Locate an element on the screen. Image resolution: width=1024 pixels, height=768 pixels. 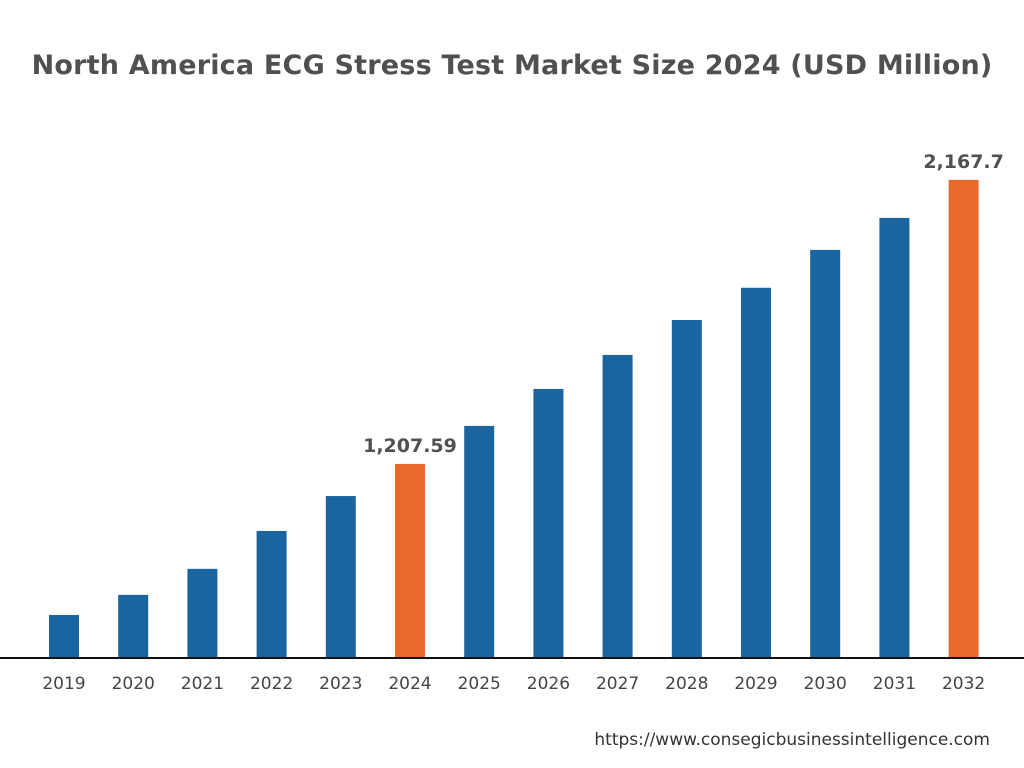
x-tick-2029: 2029 is located at coordinates (755, 684).